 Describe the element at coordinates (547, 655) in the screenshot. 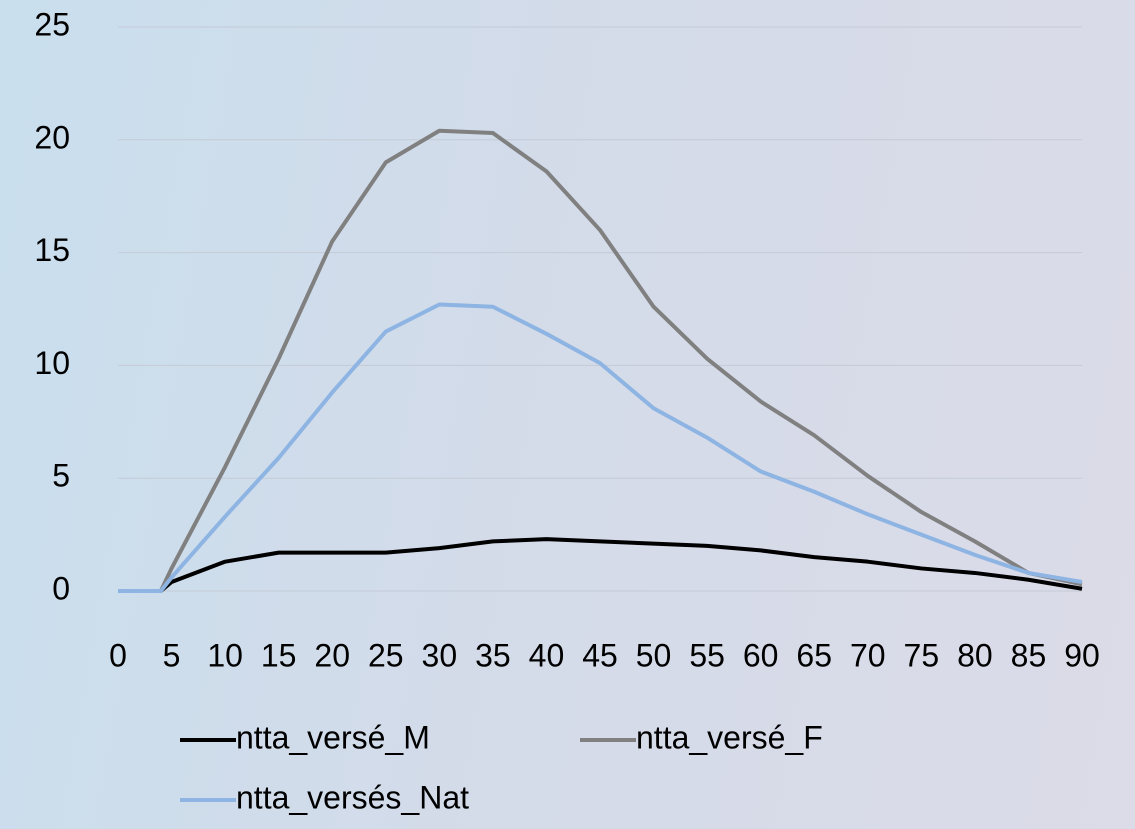

I see `x-tick-label: 40` at that location.